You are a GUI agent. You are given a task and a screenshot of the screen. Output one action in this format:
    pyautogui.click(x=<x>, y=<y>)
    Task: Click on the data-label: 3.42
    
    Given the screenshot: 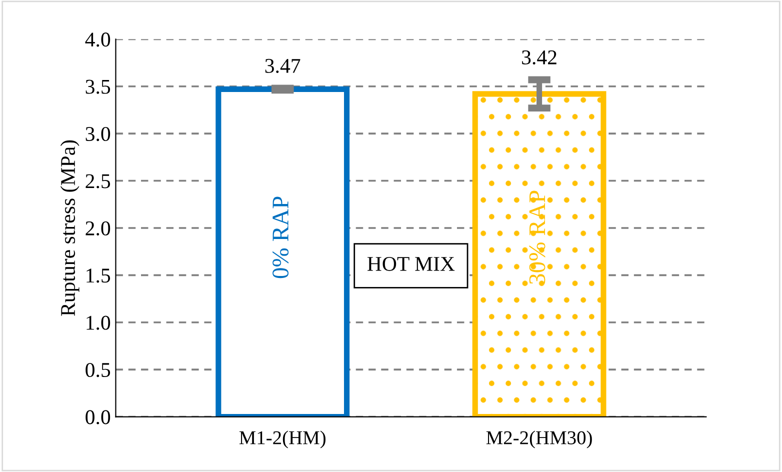 What is the action you would take?
    pyautogui.click(x=539, y=57)
    